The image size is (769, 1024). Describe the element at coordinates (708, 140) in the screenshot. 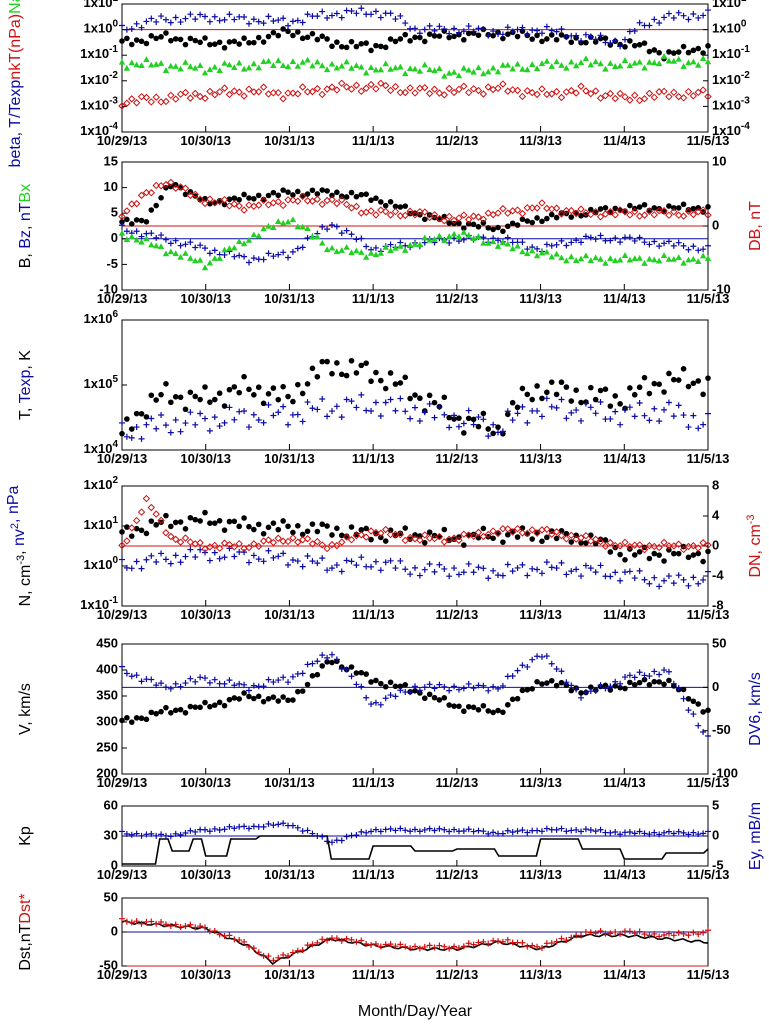

I see `x-tick-label: 11/5/13` at that location.